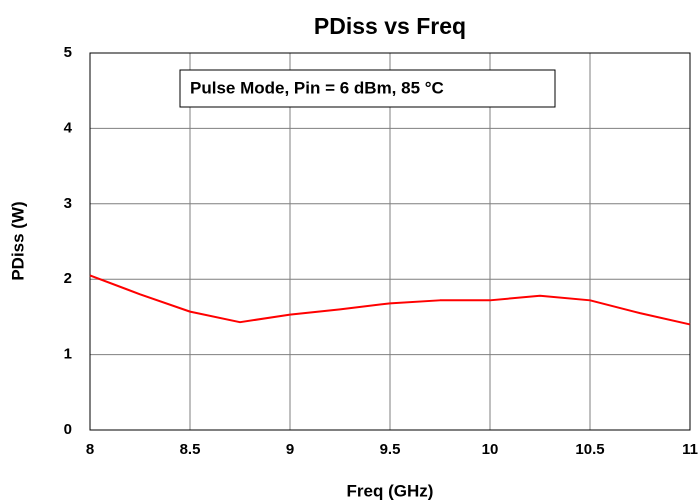 This screenshot has width=699, height=502. I want to click on y-tick-label: 0, so click(68, 429).